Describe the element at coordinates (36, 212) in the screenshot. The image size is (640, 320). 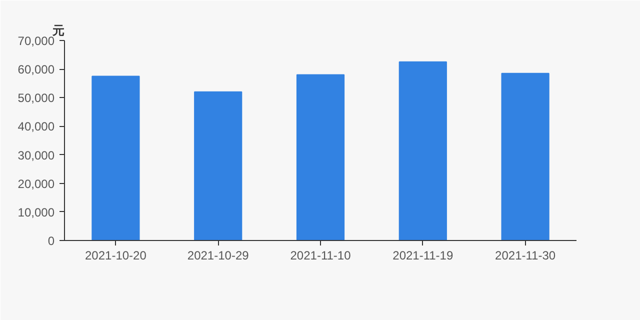
I see `y-tick-label: 10,000` at that location.